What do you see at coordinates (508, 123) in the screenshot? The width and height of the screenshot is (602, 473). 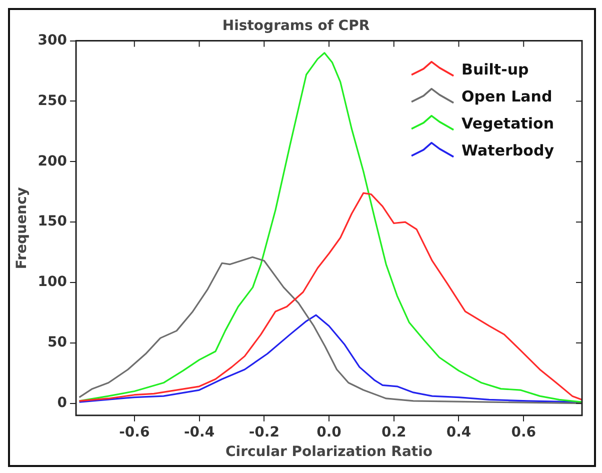 I see `legend-label: Vegetation` at bounding box center [508, 123].